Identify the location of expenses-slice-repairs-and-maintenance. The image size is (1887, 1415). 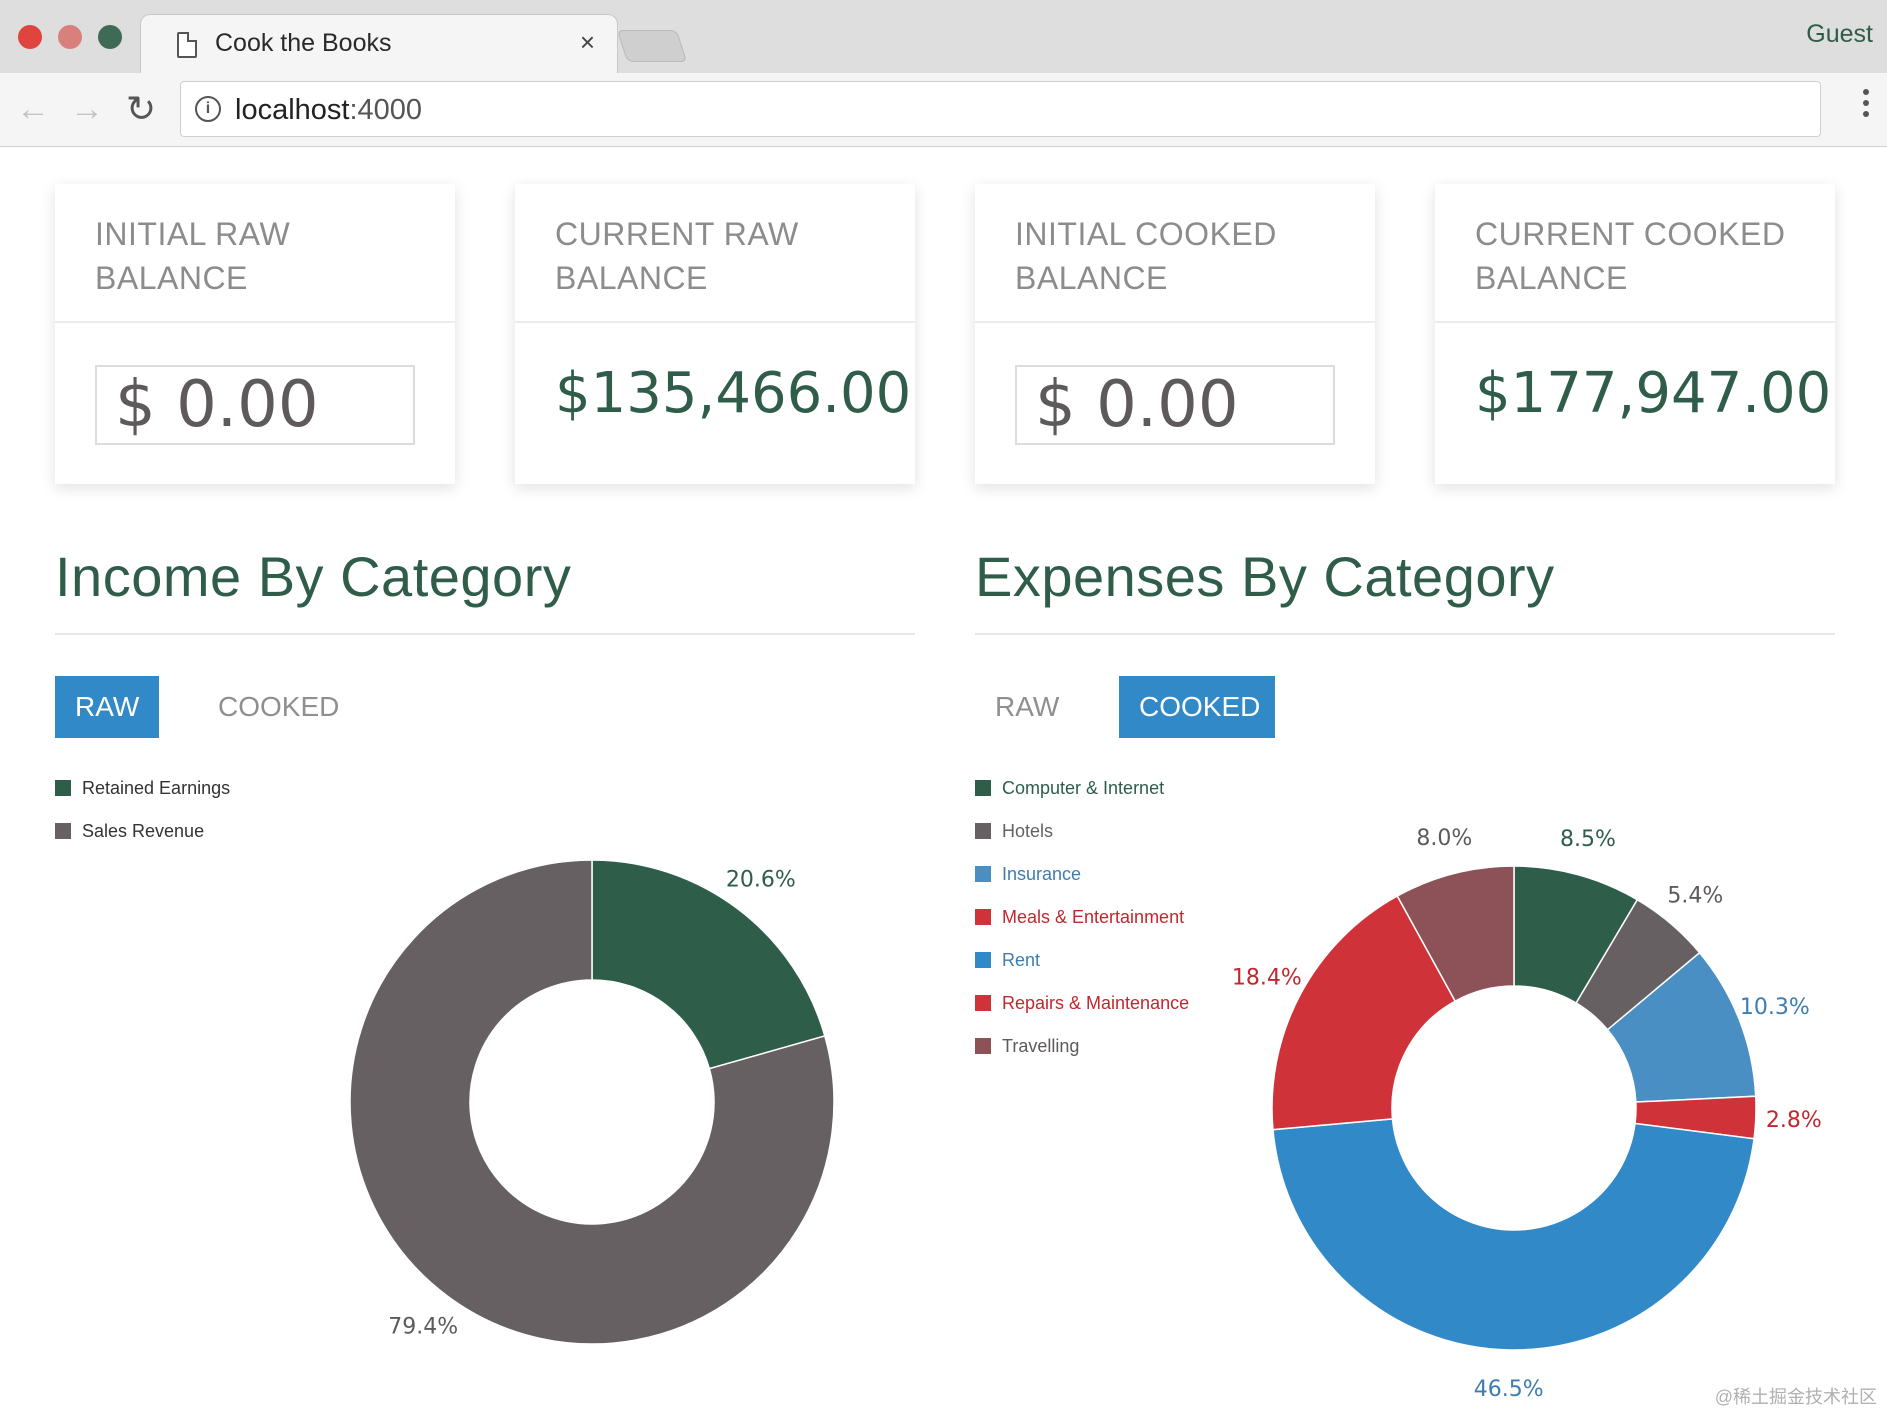
(1364, 1012).